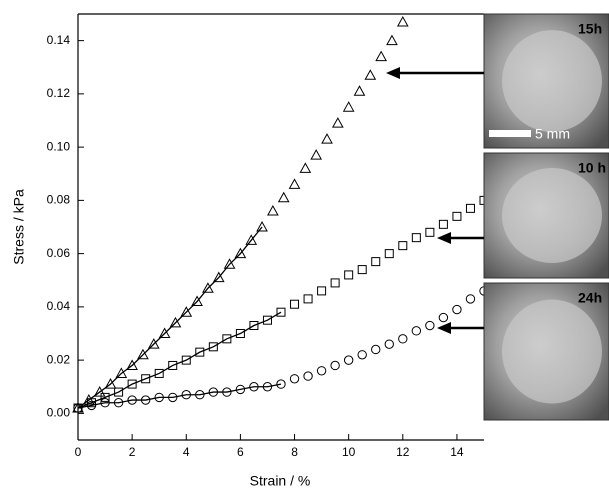 The width and height of the screenshot is (609, 492). I want to click on y-axis-label: Stress / kPa, so click(19, 227).